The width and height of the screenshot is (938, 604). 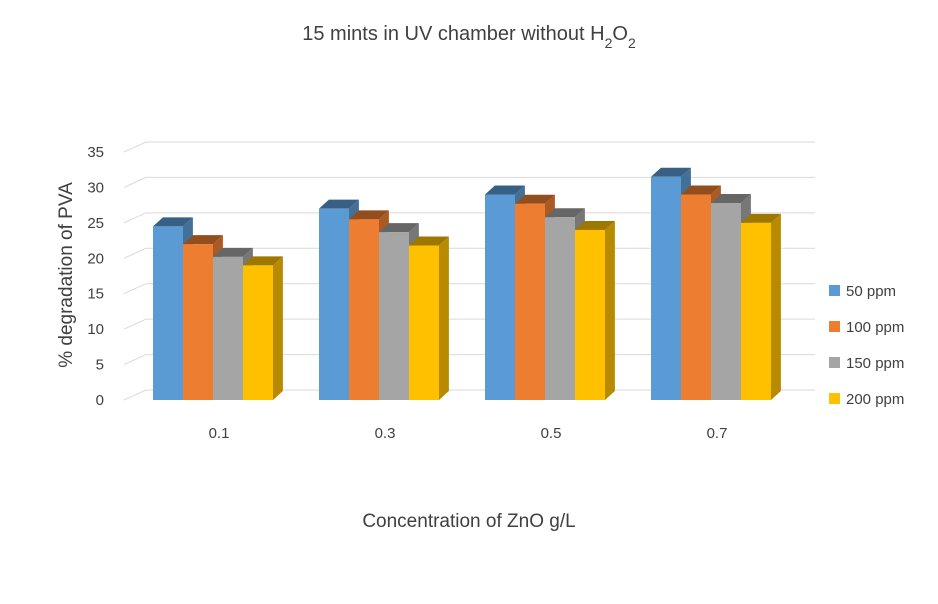 I want to click on legend-item: 50 ppm, so click(x=862, y=291).